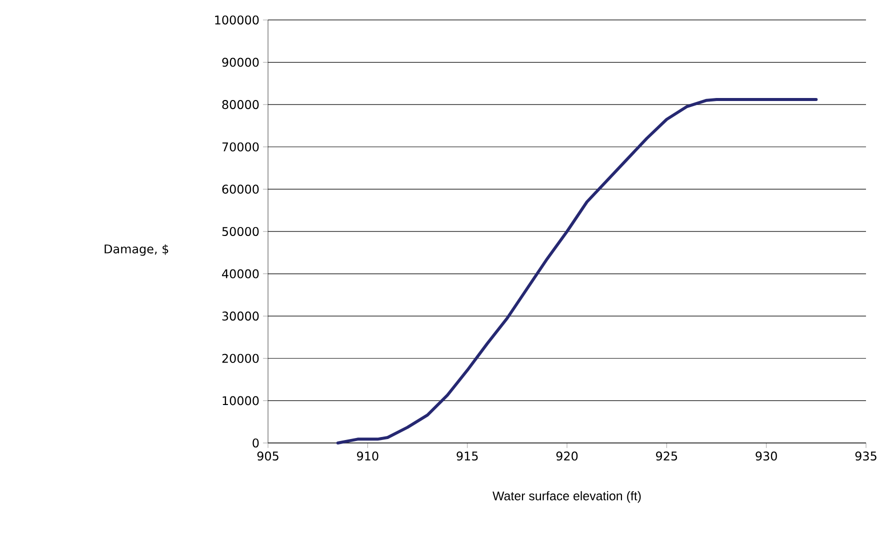 The width and height of the screenshot is (891, 552). What do you see at coordinates (240, 231) in the screenshot?
I see `y-tick-label: 50000` at bounding box center [240, 231].